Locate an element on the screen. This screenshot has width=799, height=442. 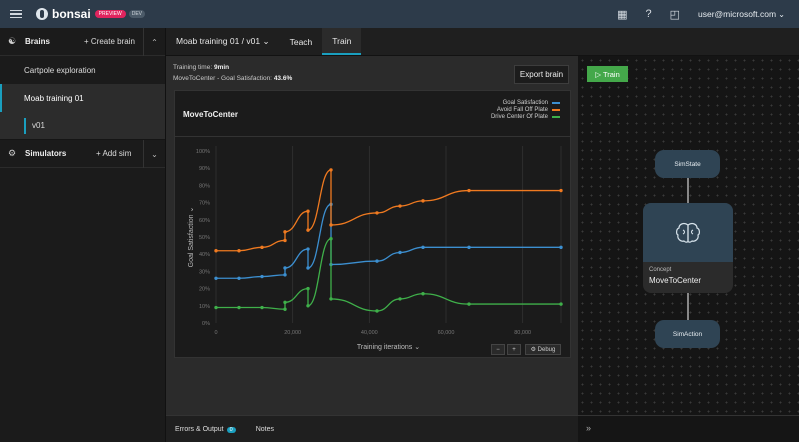
expand-panel-icon: » is located at coordinates (589, 428).